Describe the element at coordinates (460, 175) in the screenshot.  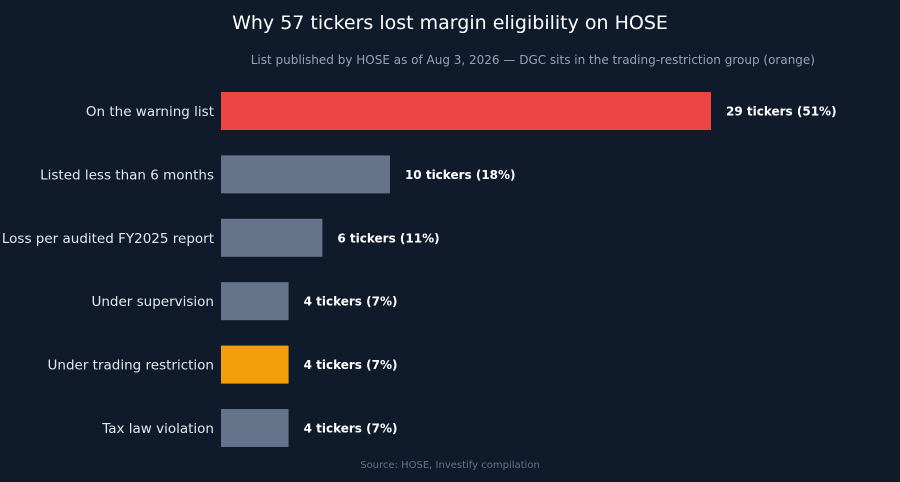
I see `data-label-2: 10 tickers (18%)` at that location.